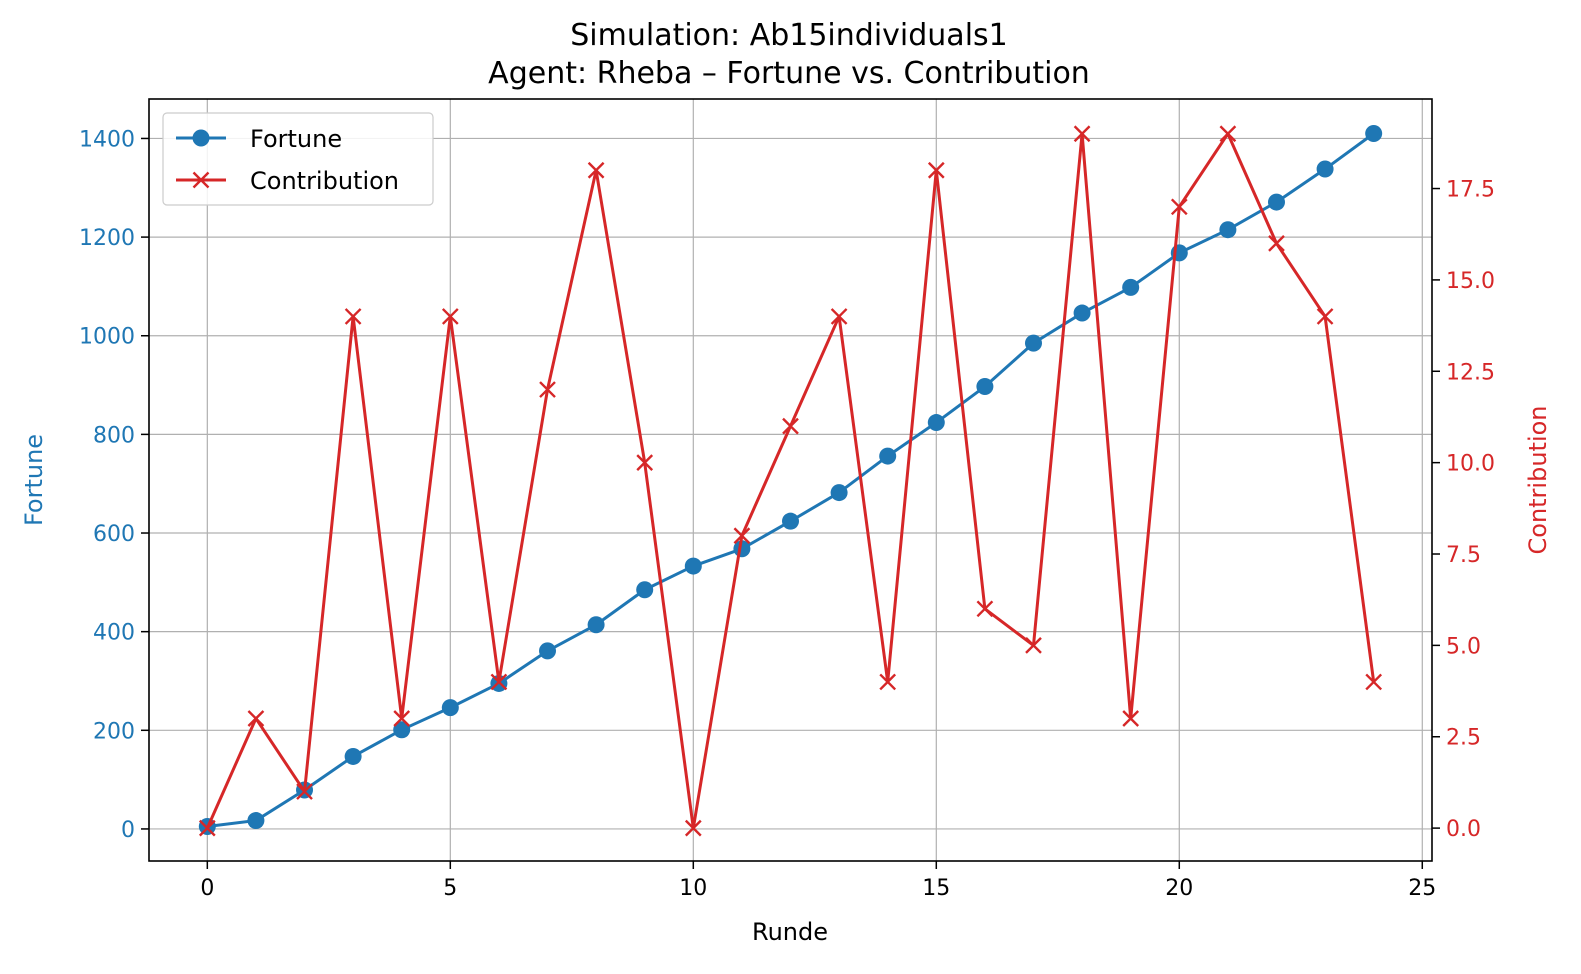 The height and width of the screenshot is (974, 1581). Describe the element at coordinates (1538, 479) in the screenshot. I see `y-right-axis-label: Contribution` at that location.